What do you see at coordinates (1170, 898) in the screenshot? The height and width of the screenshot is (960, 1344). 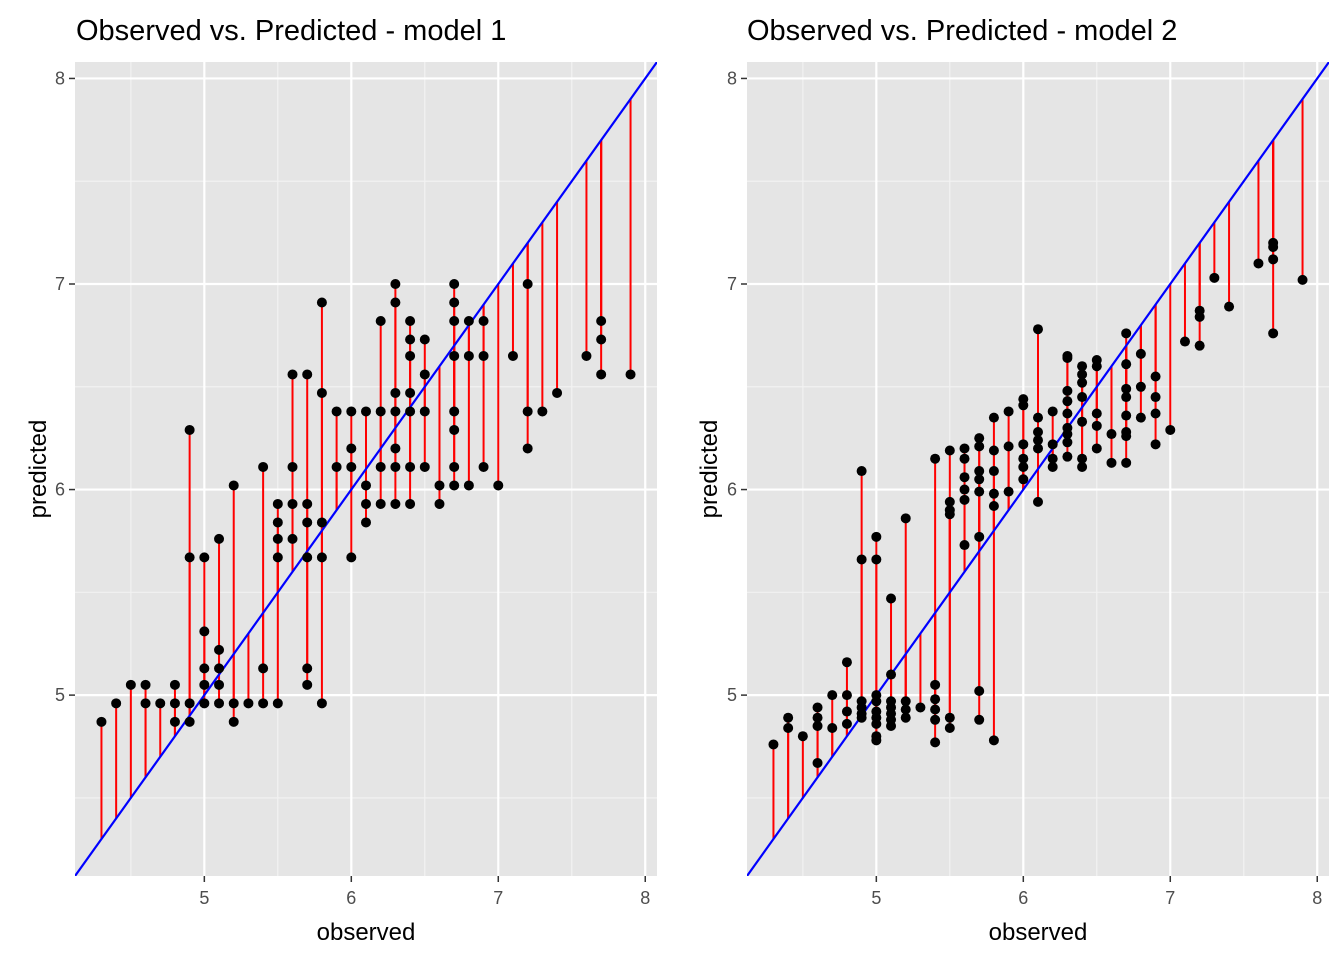 I see `x-tick-label: 7` at bounding box center [1170, 898].